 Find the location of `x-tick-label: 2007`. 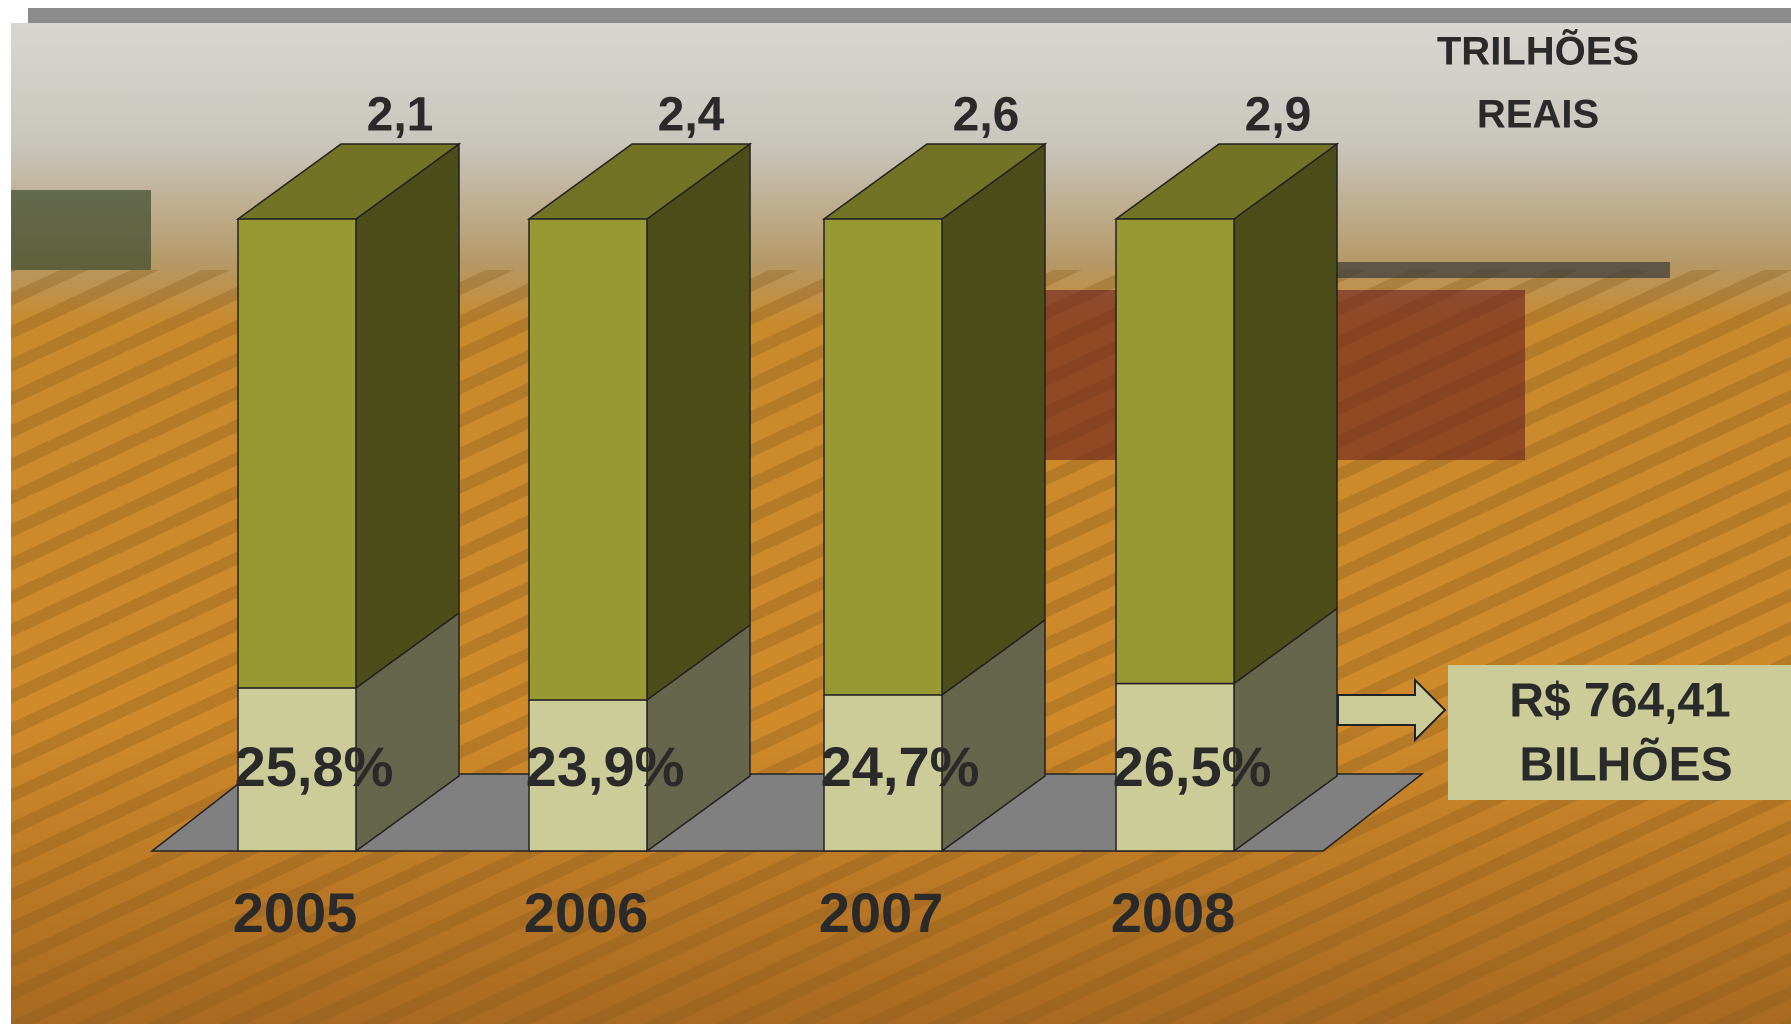

x-tick-label: 2007 is located at coordinates (881, 912).